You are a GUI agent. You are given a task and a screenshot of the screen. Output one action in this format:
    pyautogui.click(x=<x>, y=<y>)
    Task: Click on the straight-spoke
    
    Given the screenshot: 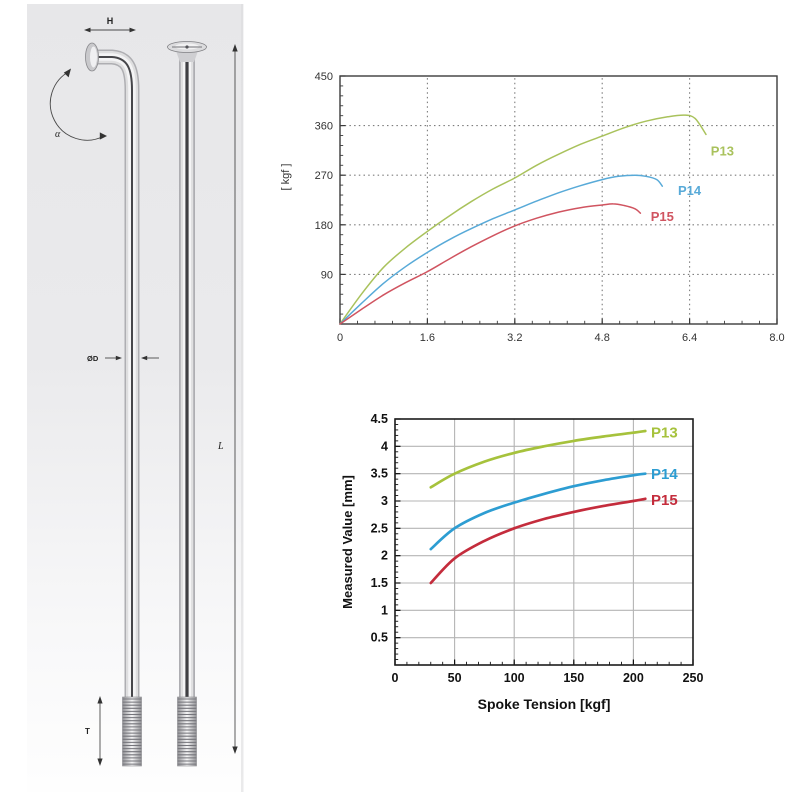 What is the action you would take?
    pyautogui.click(x=187, y=369)
    